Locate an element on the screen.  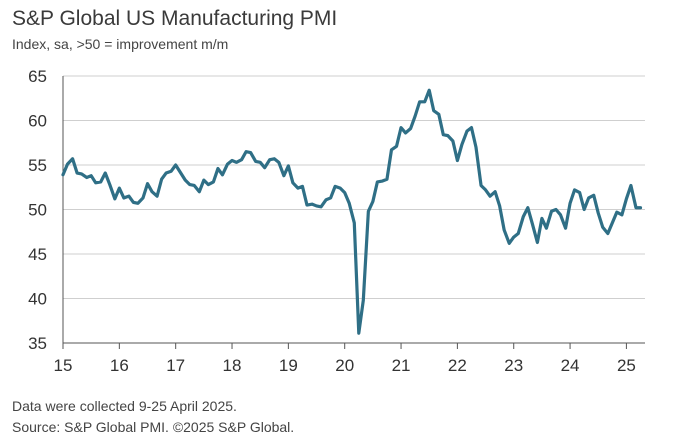
y-tick-label: 45 is located at coordinates (37, 254).